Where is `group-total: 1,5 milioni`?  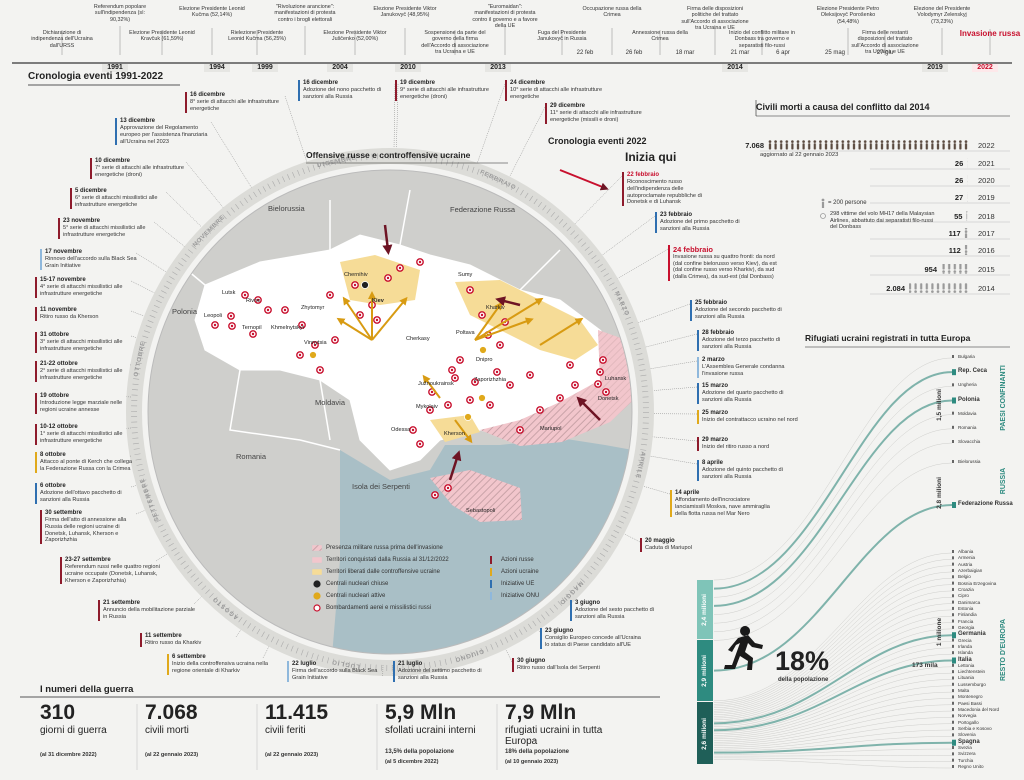
group-total: 1,5 milioni is located at coordinates (940, 405).